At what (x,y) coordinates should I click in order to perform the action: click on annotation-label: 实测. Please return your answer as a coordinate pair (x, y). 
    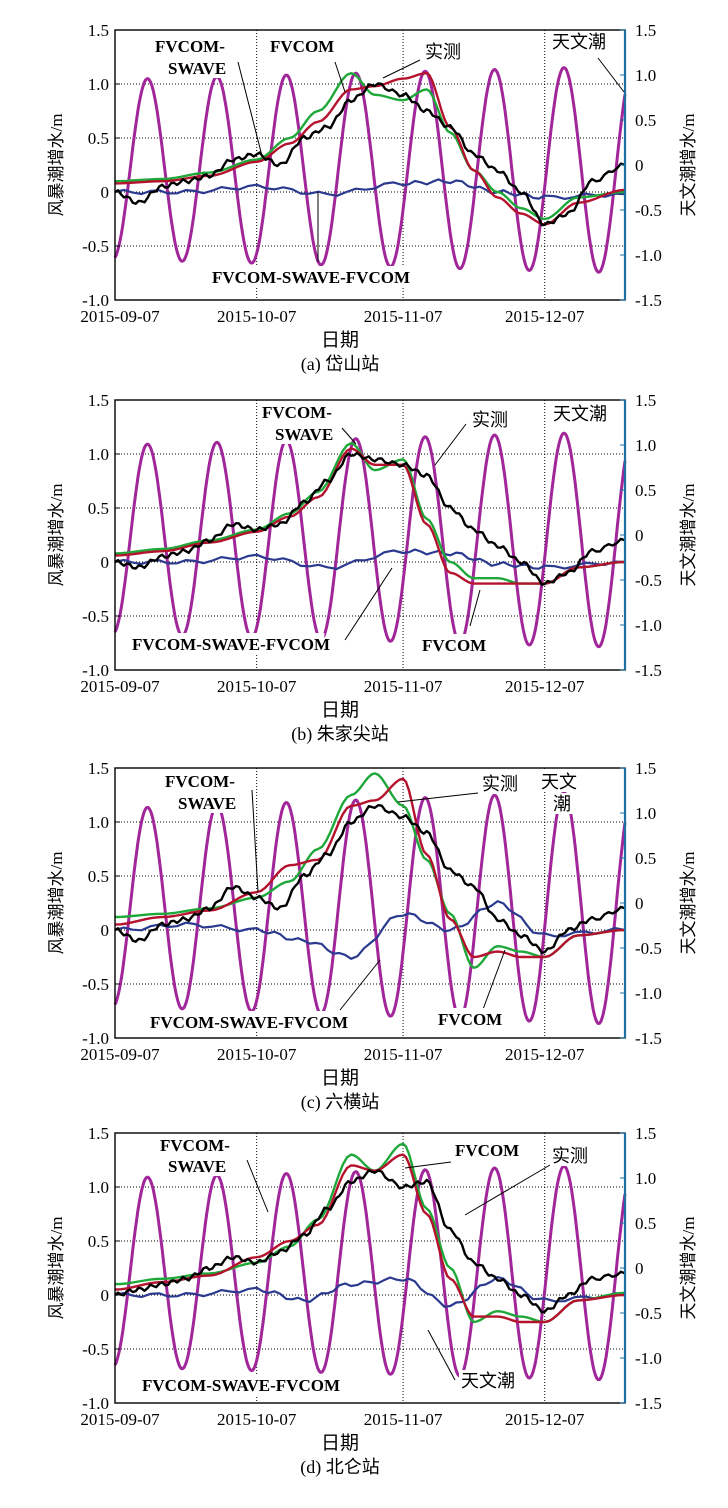
    Looking at the image, I should click on (500, 784).